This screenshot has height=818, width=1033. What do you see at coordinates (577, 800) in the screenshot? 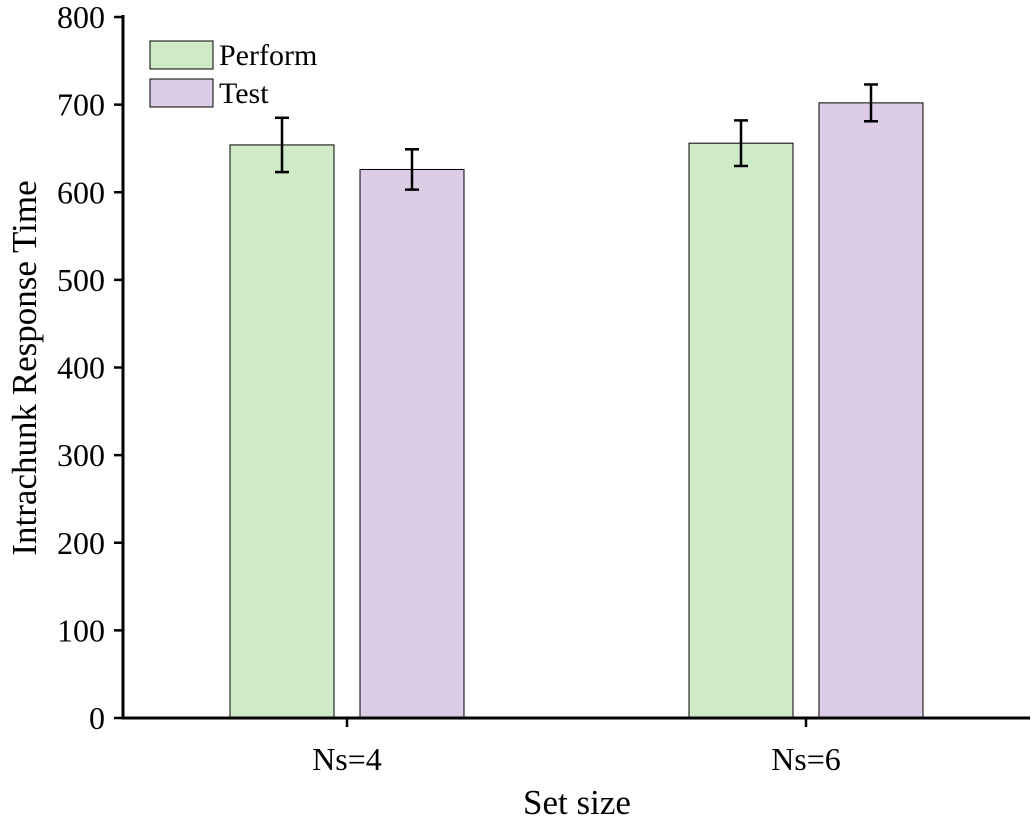
I see `x-axis-title: Set size` at bounding box center [577, 800].